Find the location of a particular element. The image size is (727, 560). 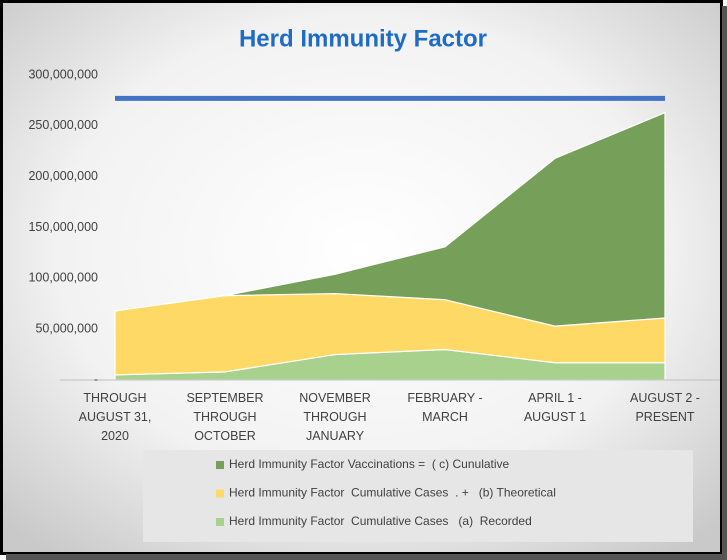

y-tick-label: 300,000,000 is located at coordinates (63, 74).